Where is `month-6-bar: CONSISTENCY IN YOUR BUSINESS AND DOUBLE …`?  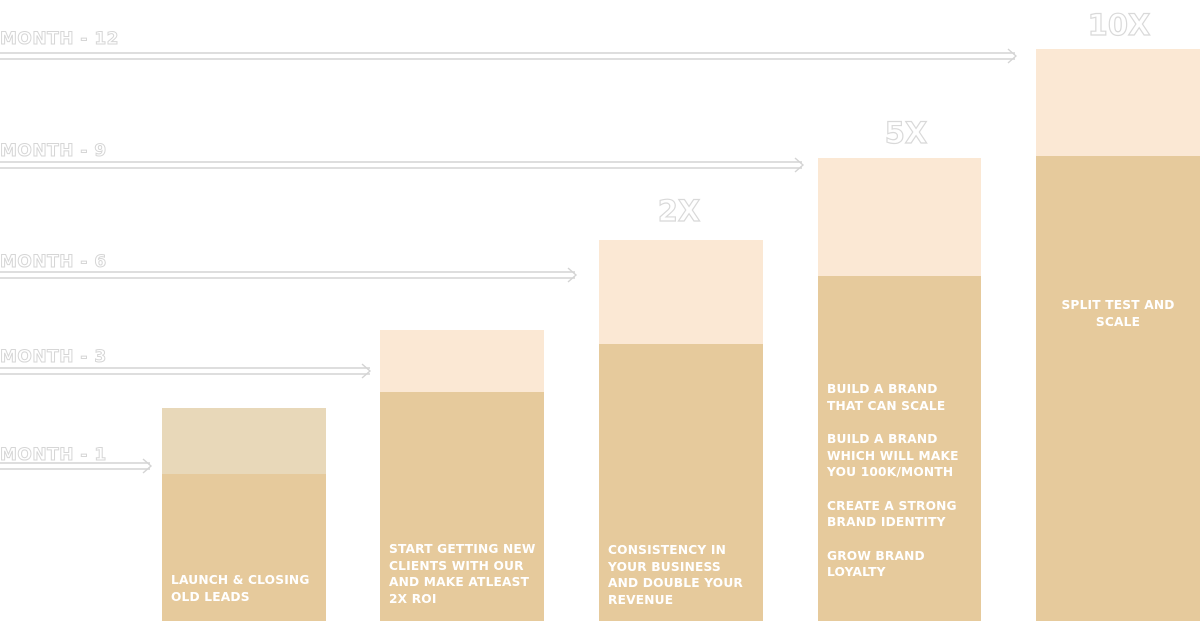
month-6-bar: CONSISTENCY IN YOUR BUSINESS AND DOUBLE … is located at coordinates (681, 430).